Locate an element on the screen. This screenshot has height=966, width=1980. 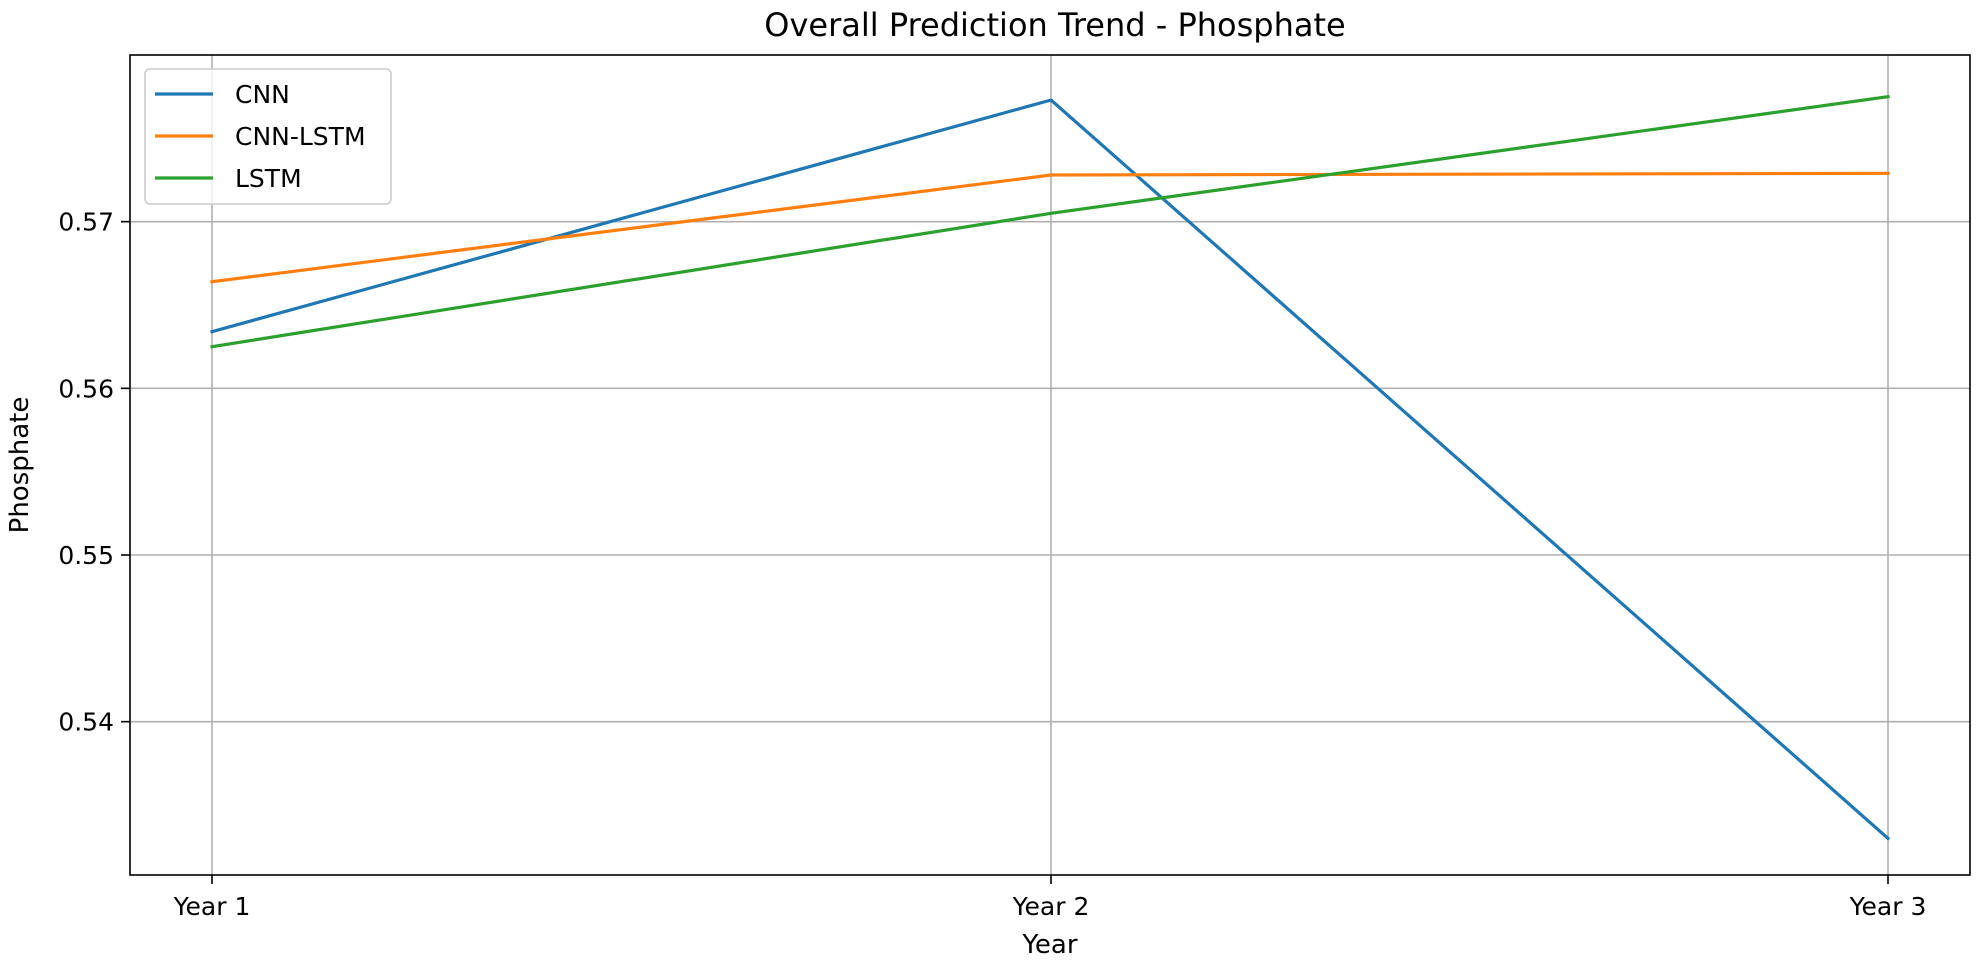
y-tick-label: 0.55 is located at coordinates (86, 555).